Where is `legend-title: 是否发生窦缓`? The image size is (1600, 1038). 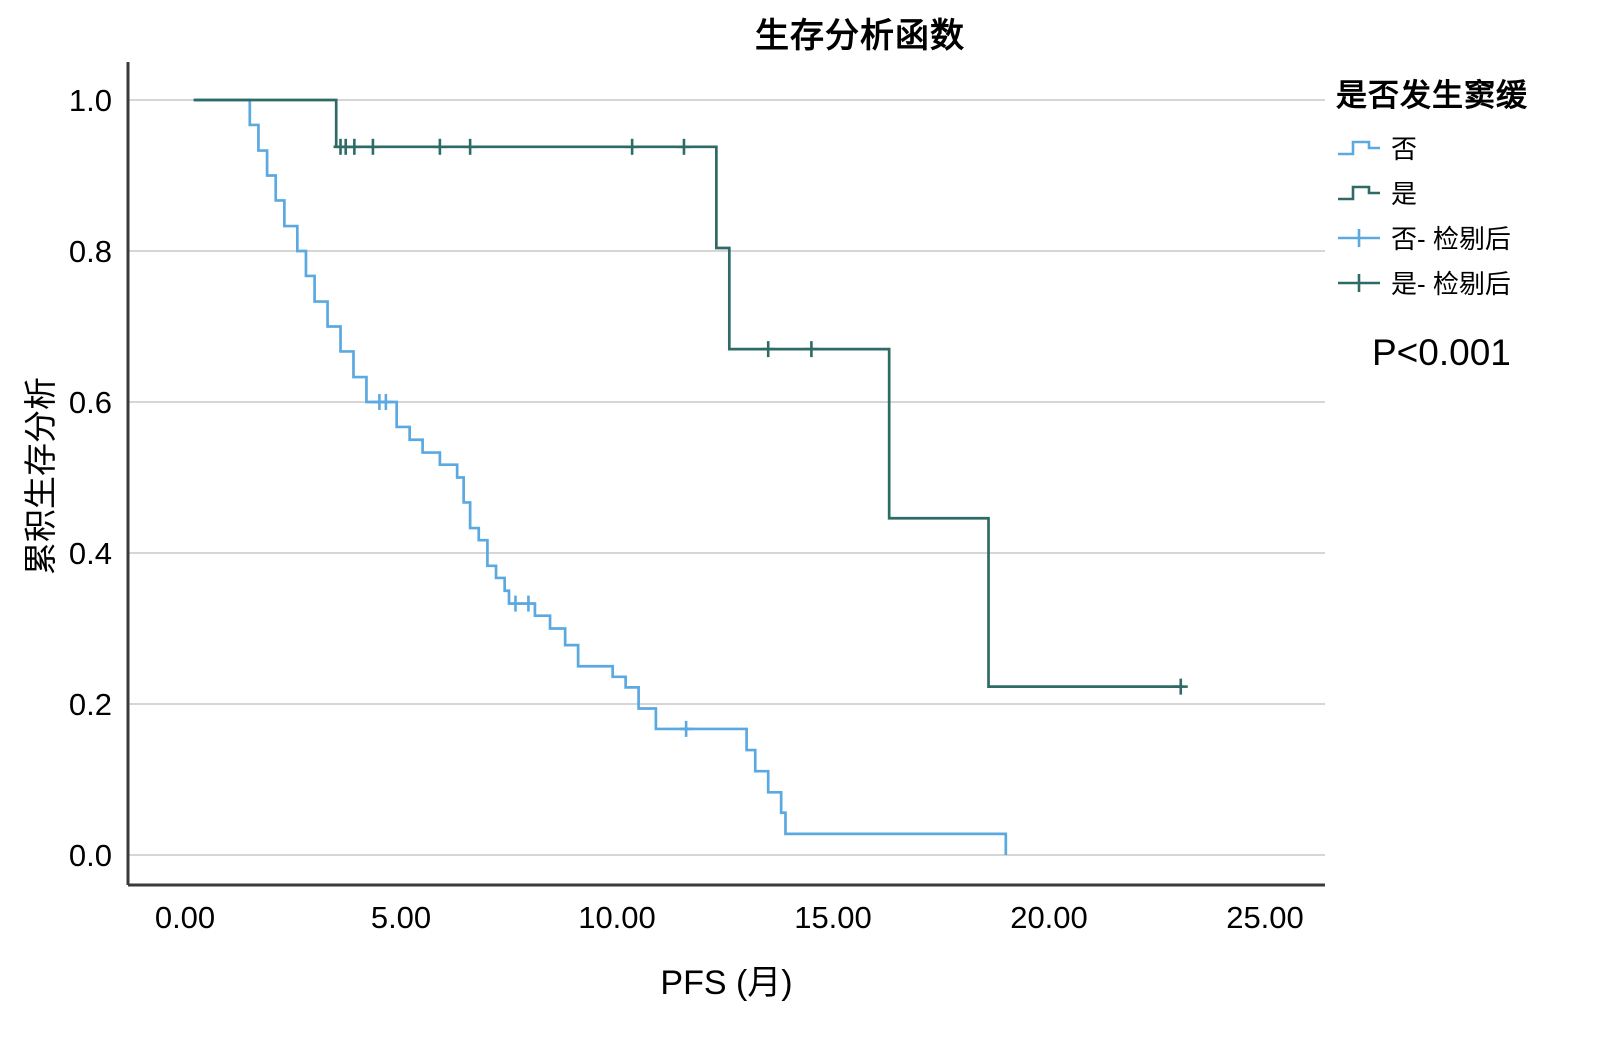
legend-title: 是否发生窦缓 is located at coordinates (1432, 95).